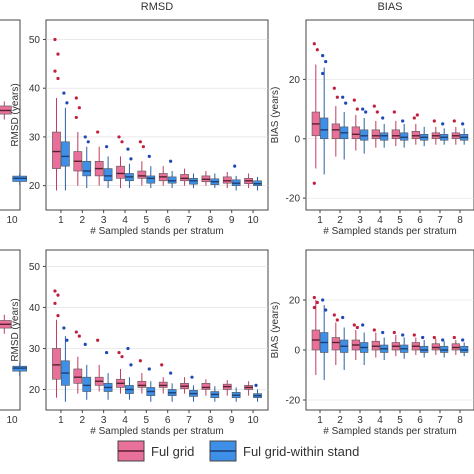  Describe the element at coordinates (275, 115) in the screenshot. I see `y-axis-label: BIAS (years)` at that location.